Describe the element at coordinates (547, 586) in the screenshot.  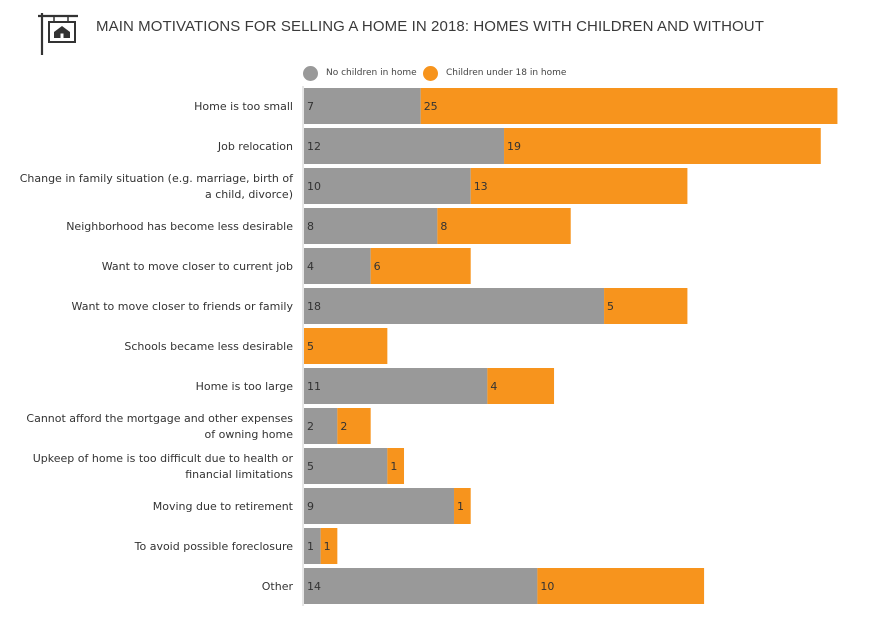
I see `data-label-children: 10` at that location.